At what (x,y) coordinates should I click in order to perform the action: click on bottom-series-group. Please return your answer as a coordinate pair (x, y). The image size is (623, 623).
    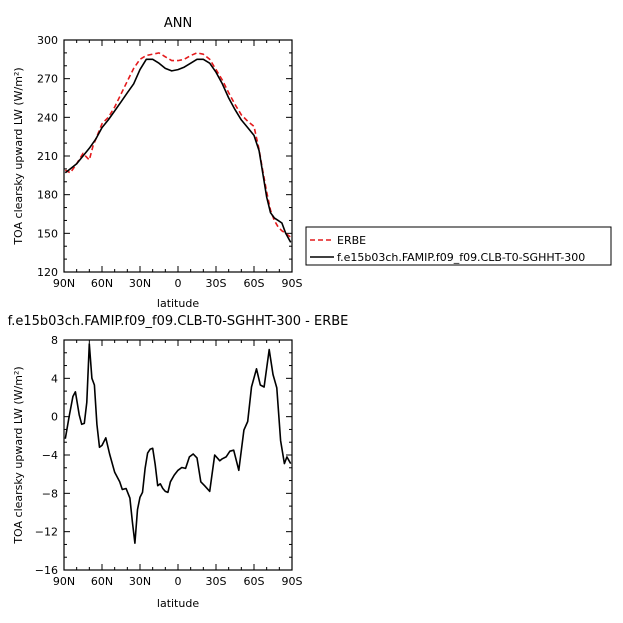
    Looking at the image, I should click on (178, 443).